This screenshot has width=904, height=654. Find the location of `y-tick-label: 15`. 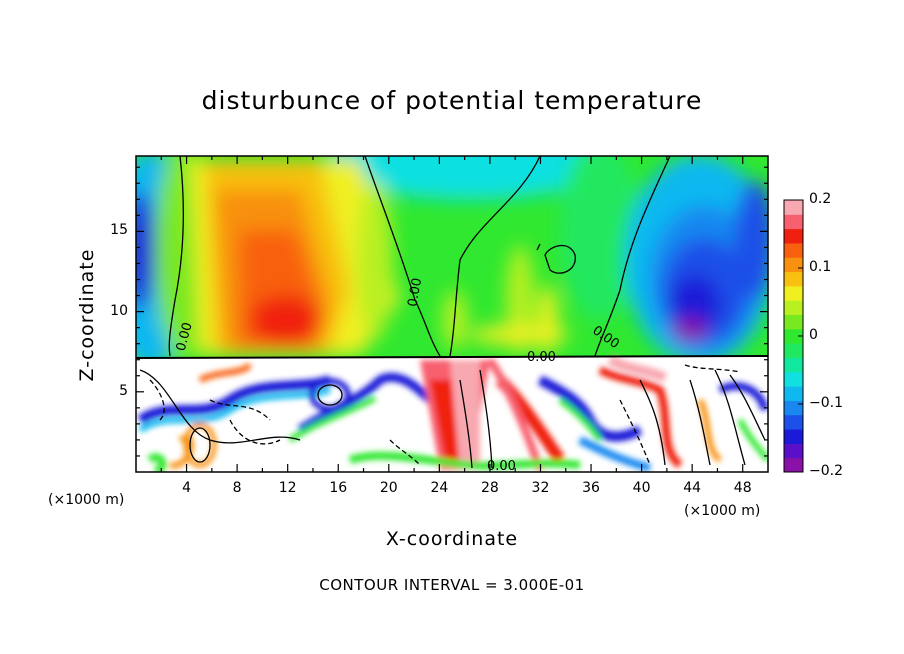

y-tick-label: 15 is located at coordinates (119, 230).